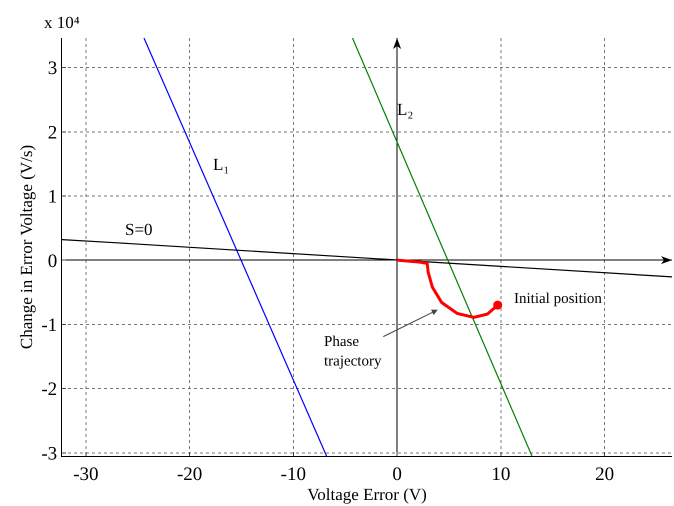 This screenshot has width=674, height=506. Describe the element at coordinates (62, 22) in the screenshot. I see `text: x 10⁴` at that location.